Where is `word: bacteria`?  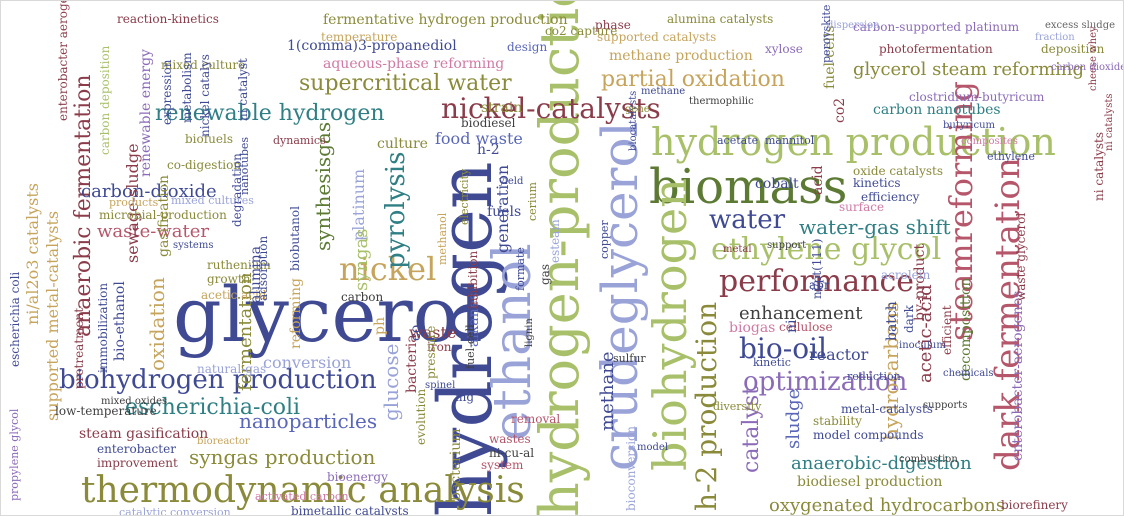 word: bacteria is located at coordinates (412, 363).